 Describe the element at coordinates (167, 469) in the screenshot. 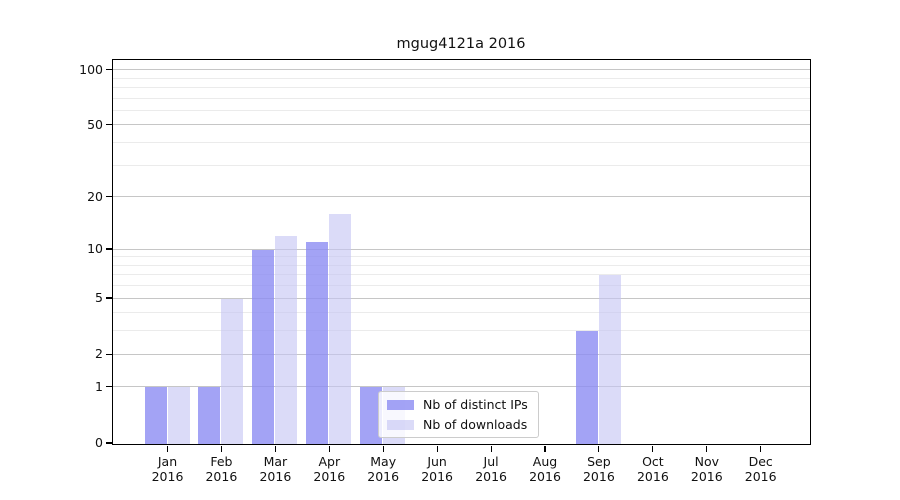

I see `x-axis-tick-label: Jan 2016` at that location.